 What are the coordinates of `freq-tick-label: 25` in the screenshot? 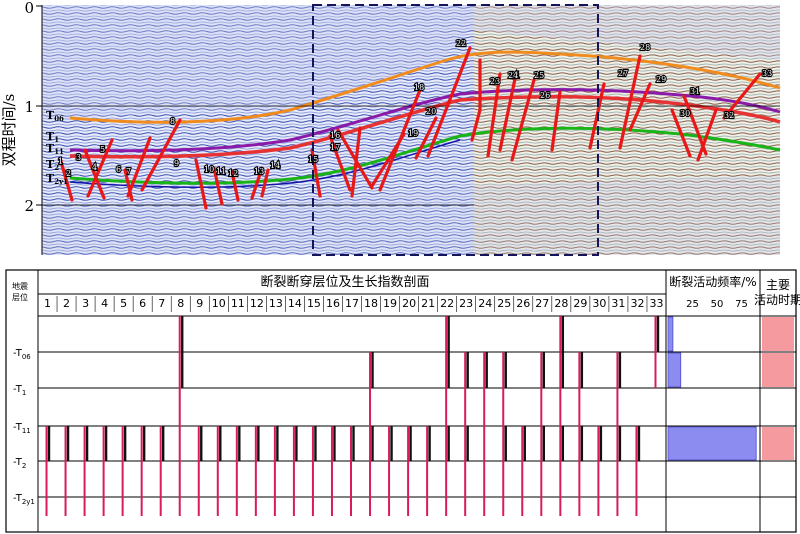 It's located at (692, 304).